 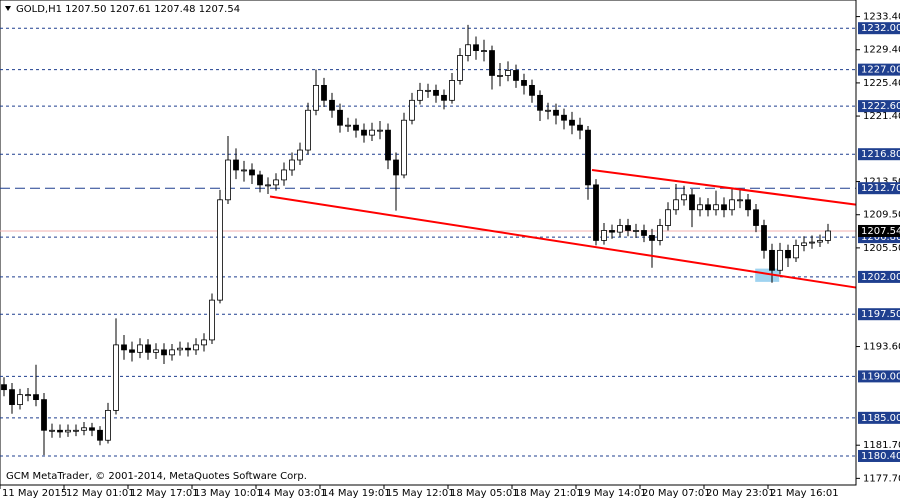 I want to click on x-tick-label: 21 May 16:01, so click(x=804, y=493).